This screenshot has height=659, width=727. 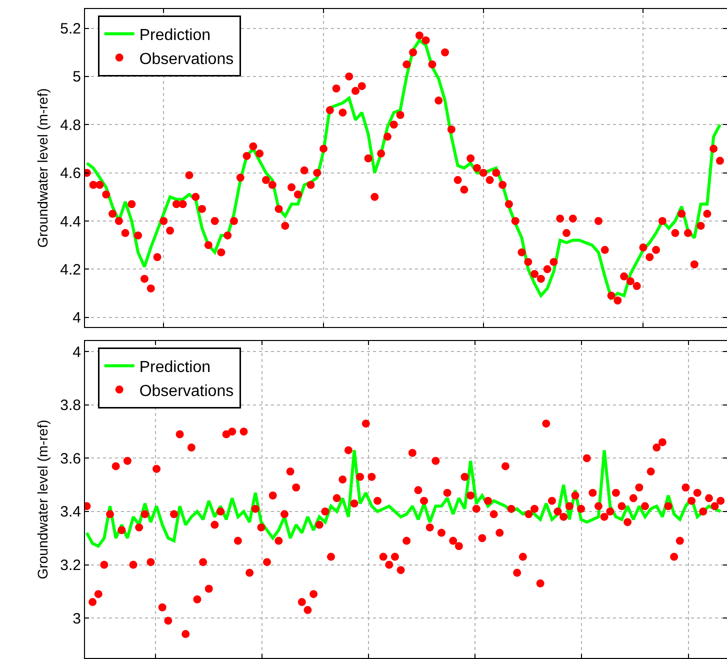 I want to click on y-tick-label: 5, so click(x=76, y=77).